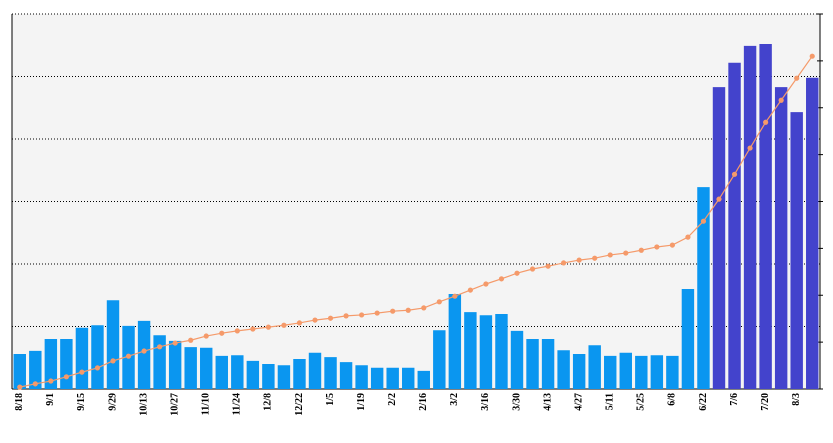  Describe the element at coordinates (392, 399) in the screenshot. I see `x-tick-label: 2/2` at that location.